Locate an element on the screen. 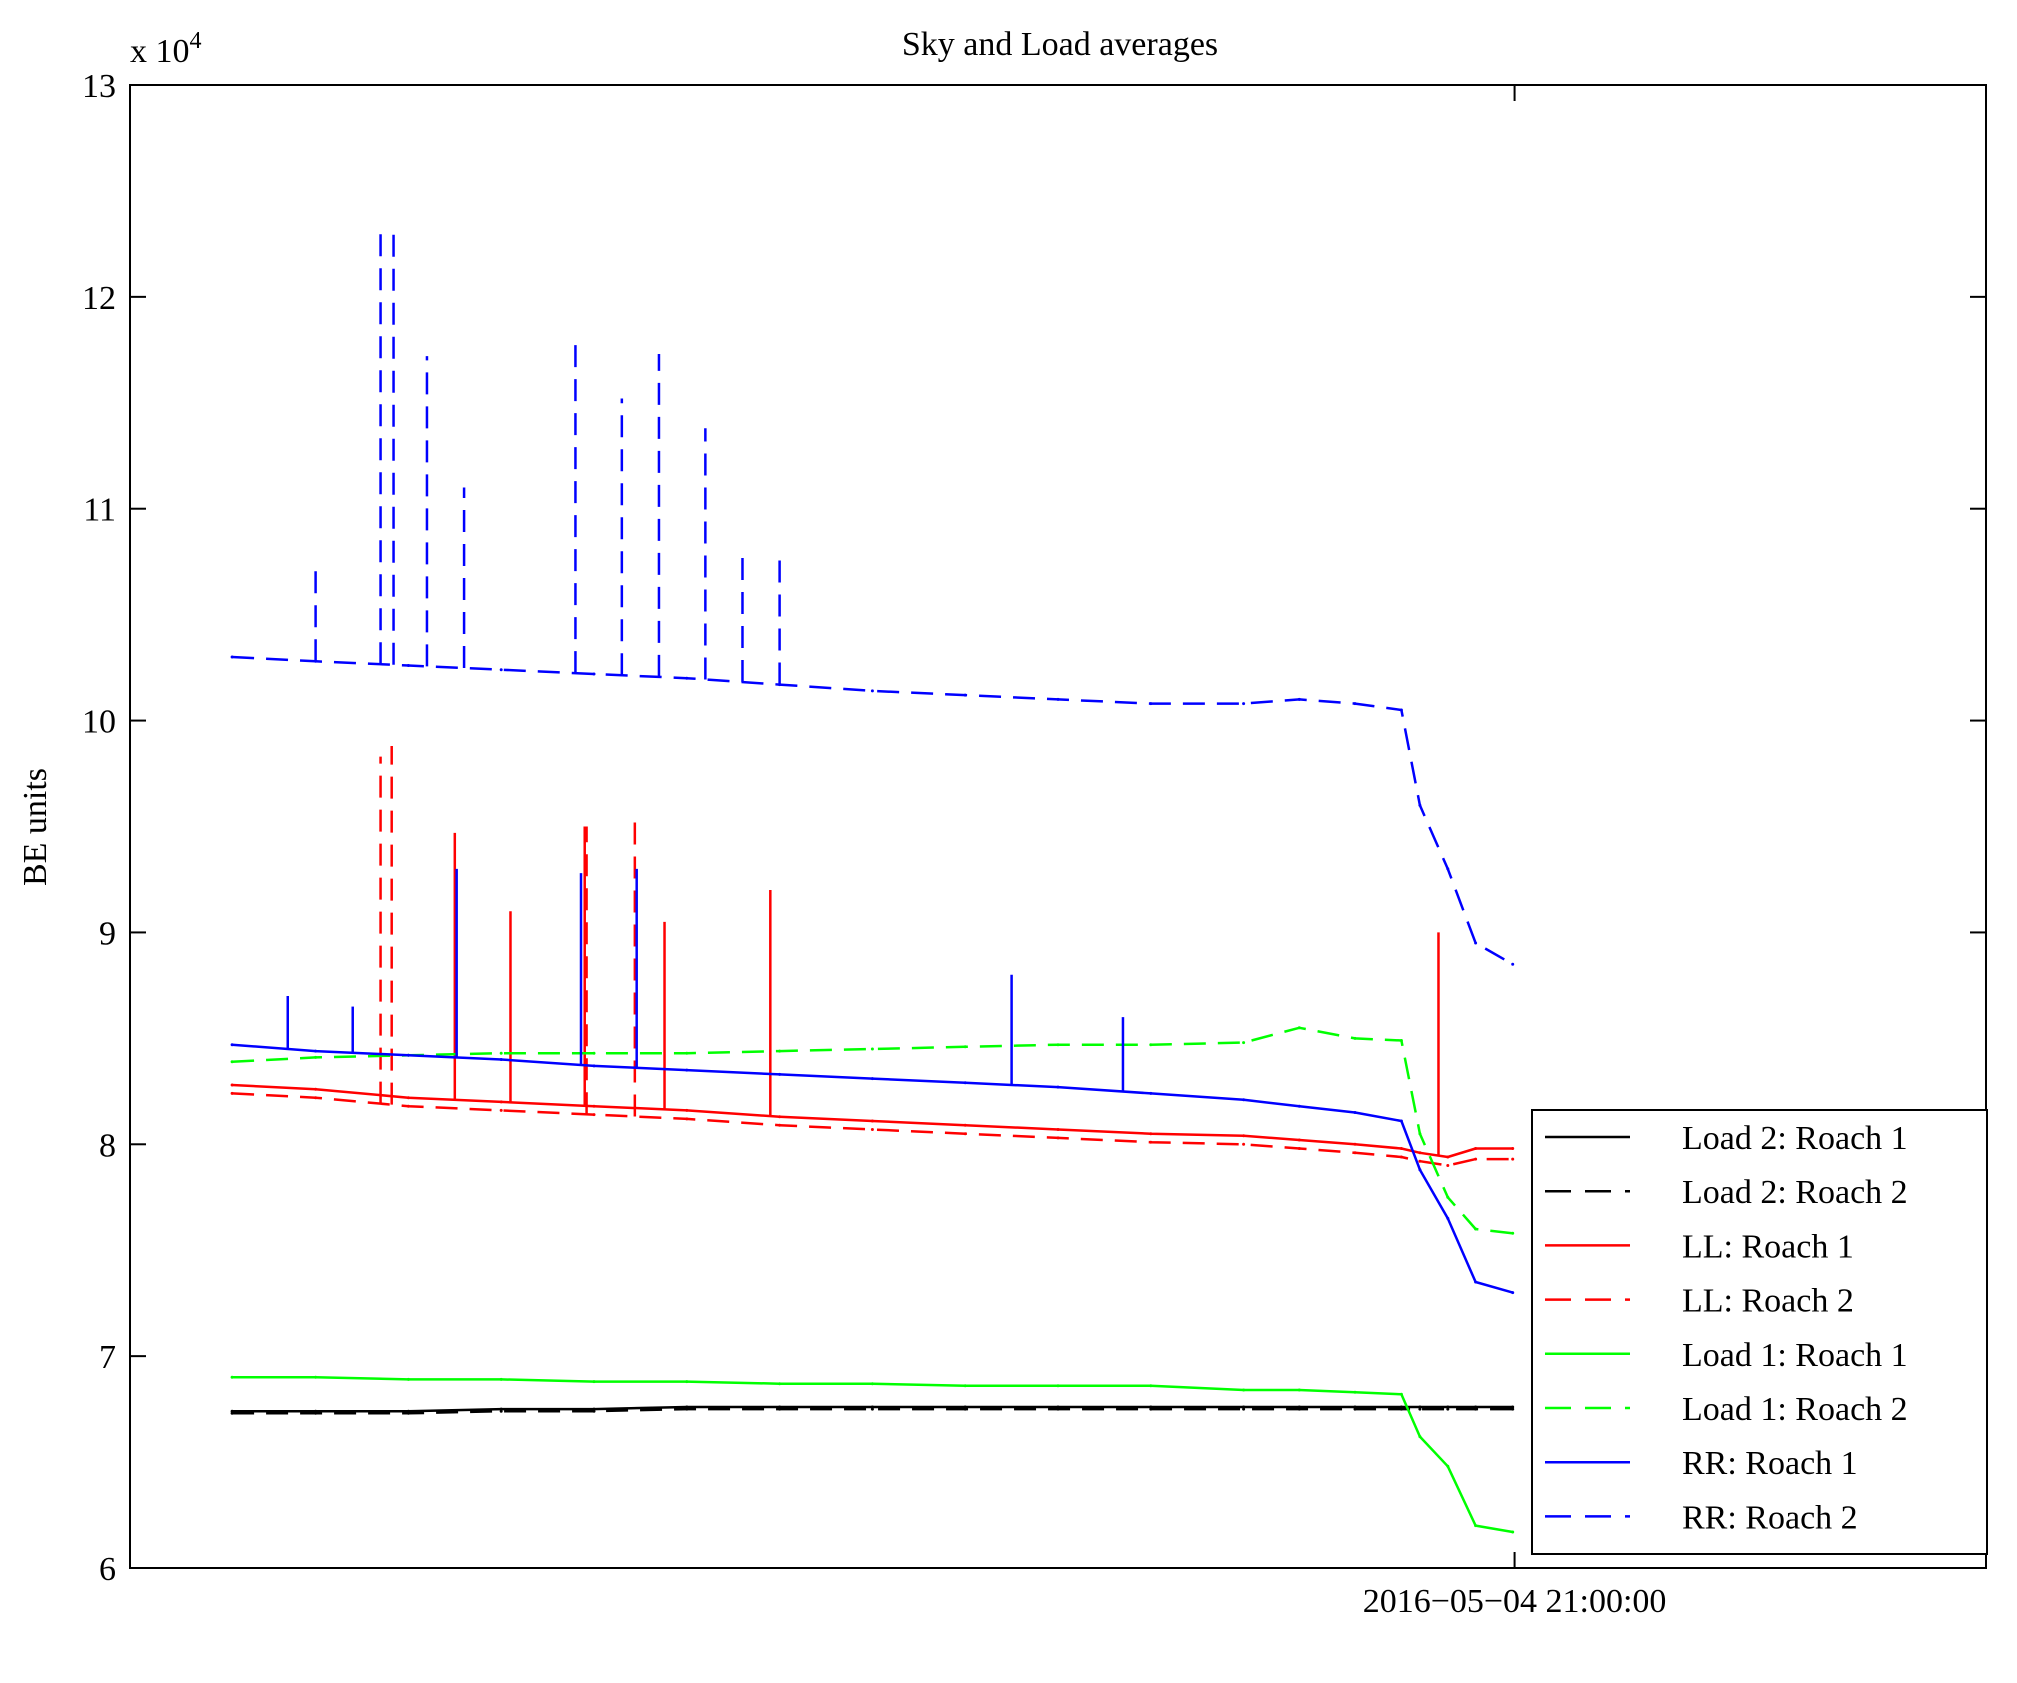  chart-title: Sky and Load averages is located at coordinates (1060, 44).